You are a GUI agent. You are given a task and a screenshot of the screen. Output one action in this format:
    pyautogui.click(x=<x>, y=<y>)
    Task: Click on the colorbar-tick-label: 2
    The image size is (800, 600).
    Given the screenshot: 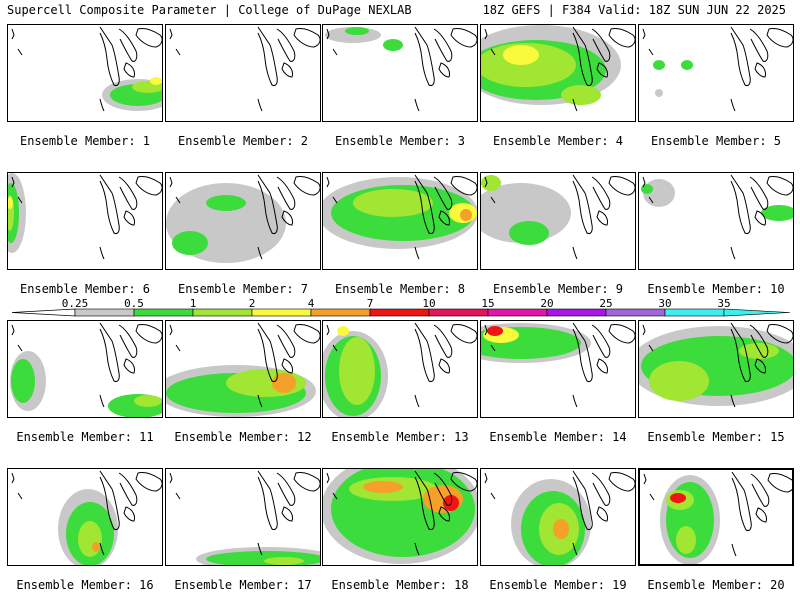 What is the action you would take?
    pyautogui.click(x=252, y=303)
    